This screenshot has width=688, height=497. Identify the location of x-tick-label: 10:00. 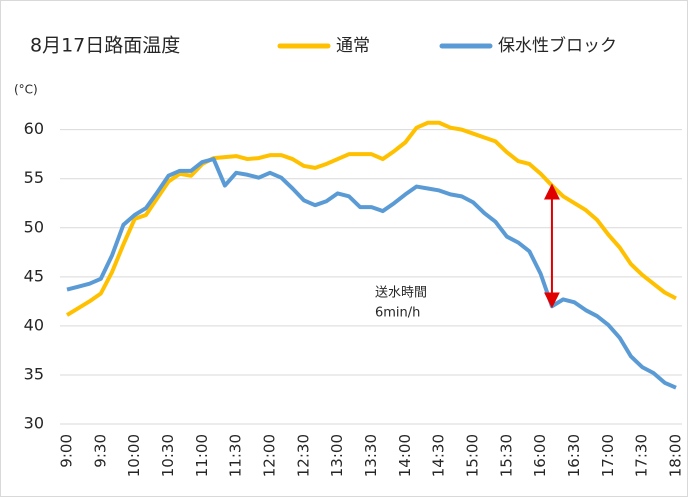
(134, 455).